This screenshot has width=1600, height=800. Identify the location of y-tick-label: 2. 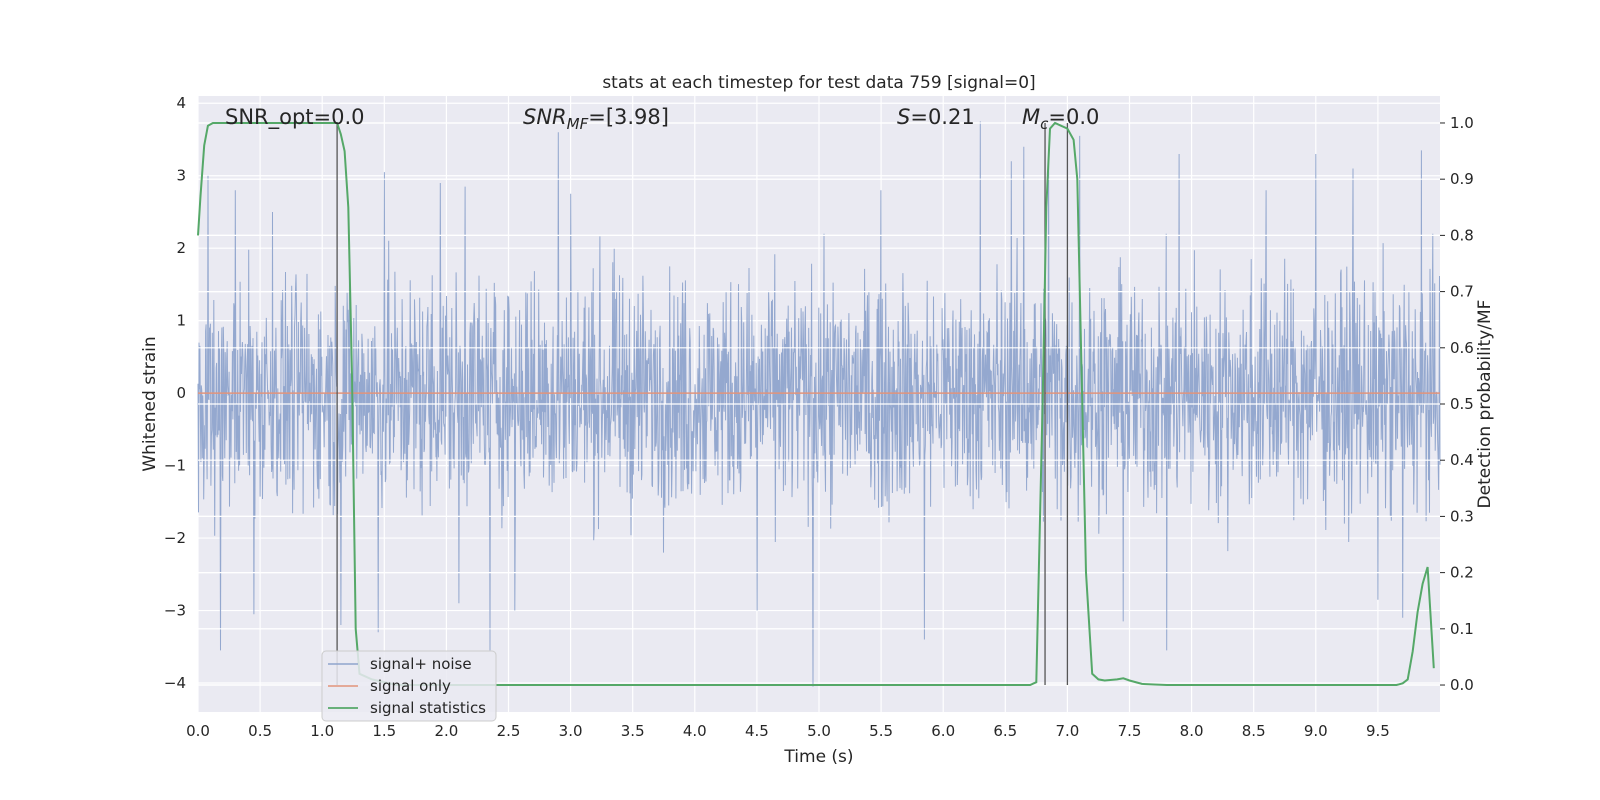
(181, 248).